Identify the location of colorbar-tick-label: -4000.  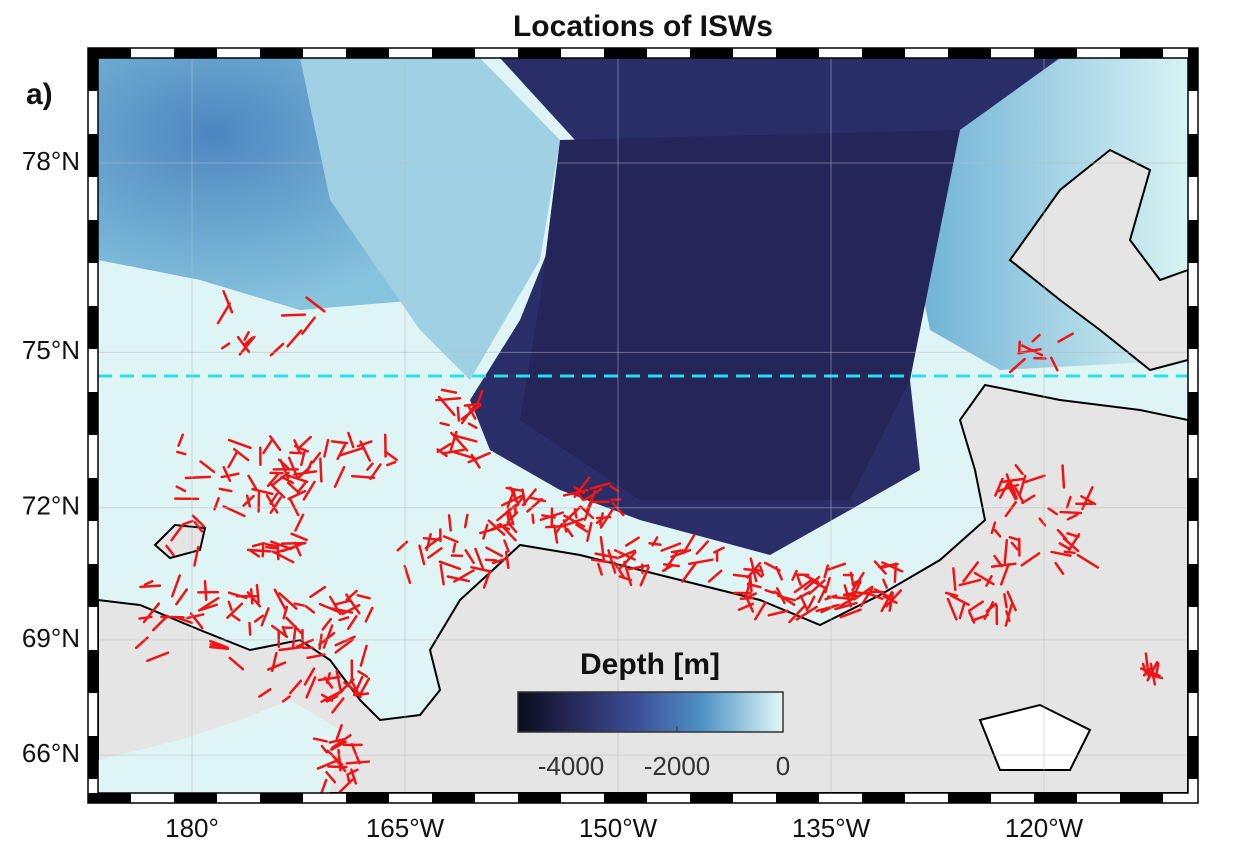
(571, 766).